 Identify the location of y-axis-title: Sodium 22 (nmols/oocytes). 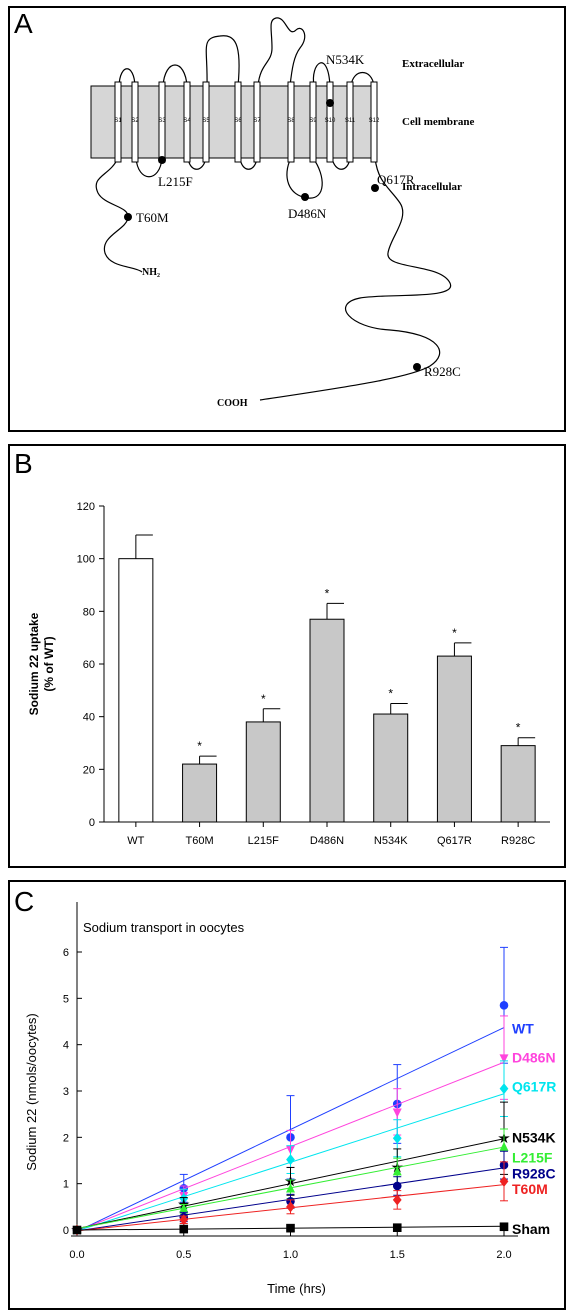
(31, 1092).